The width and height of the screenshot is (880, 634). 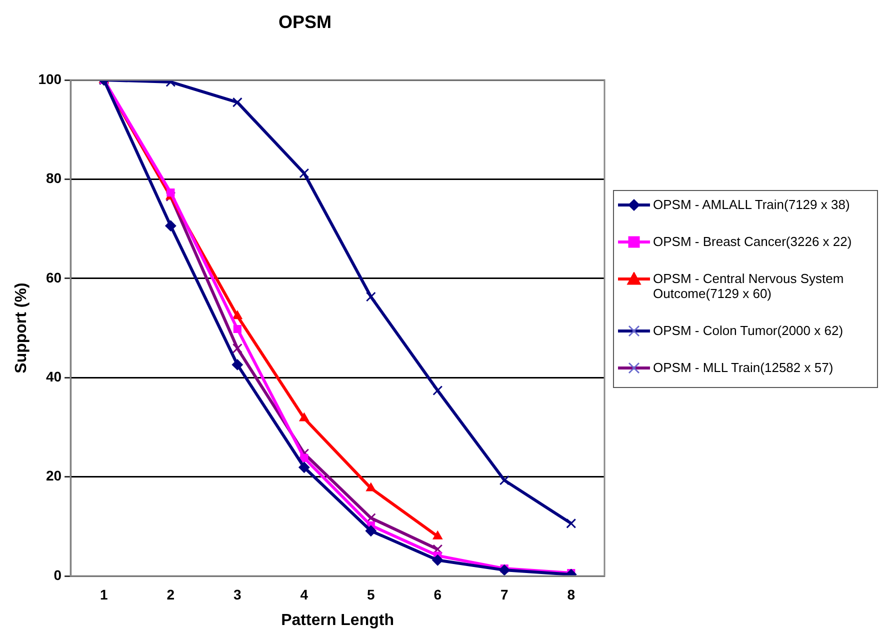 I want to click on legend-label: OPSM - Breast Cancer(3226 x 22), so click(x=752, y=241).